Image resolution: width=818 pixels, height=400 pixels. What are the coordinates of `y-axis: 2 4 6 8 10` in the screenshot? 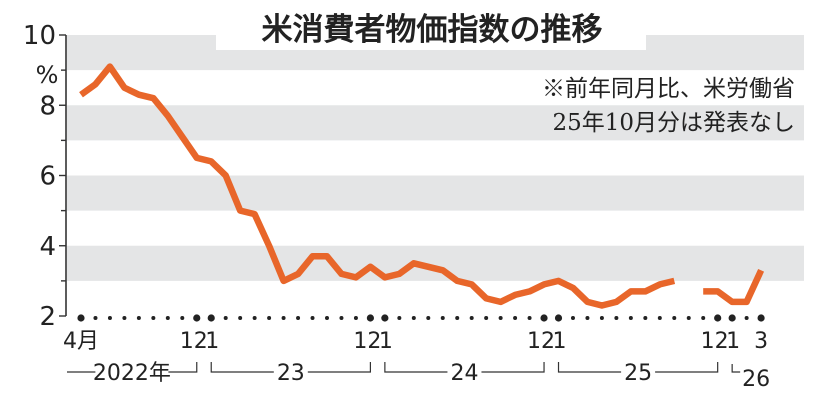 It's located at (45, 176).